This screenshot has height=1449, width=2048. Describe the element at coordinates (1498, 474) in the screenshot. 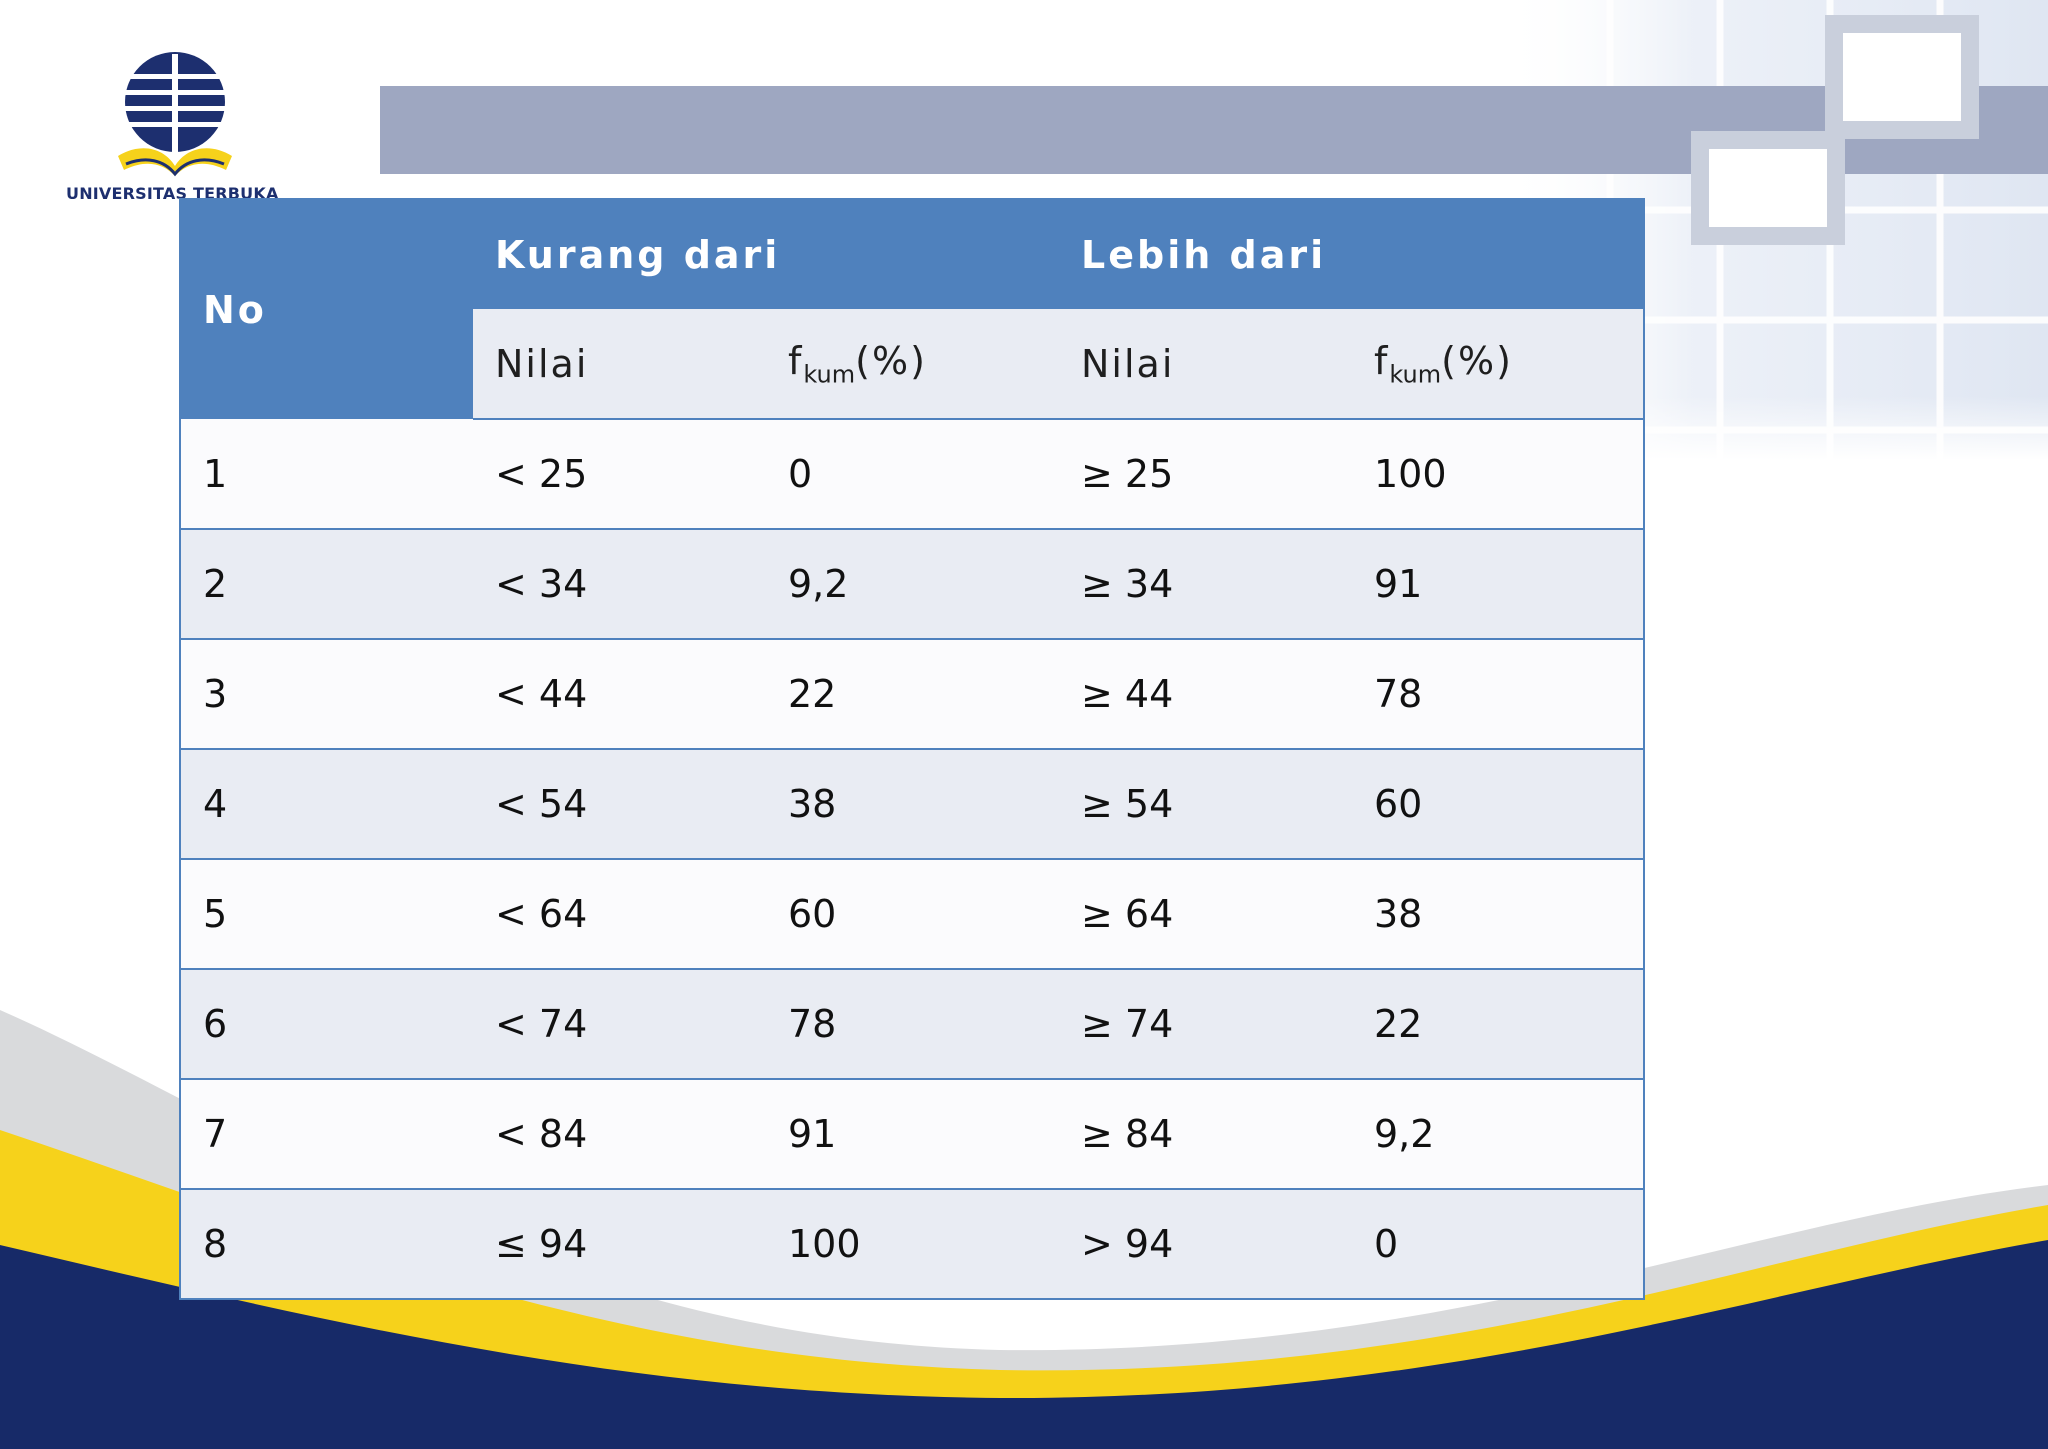

I see `cell-lebih-fkum: 100` at that location.